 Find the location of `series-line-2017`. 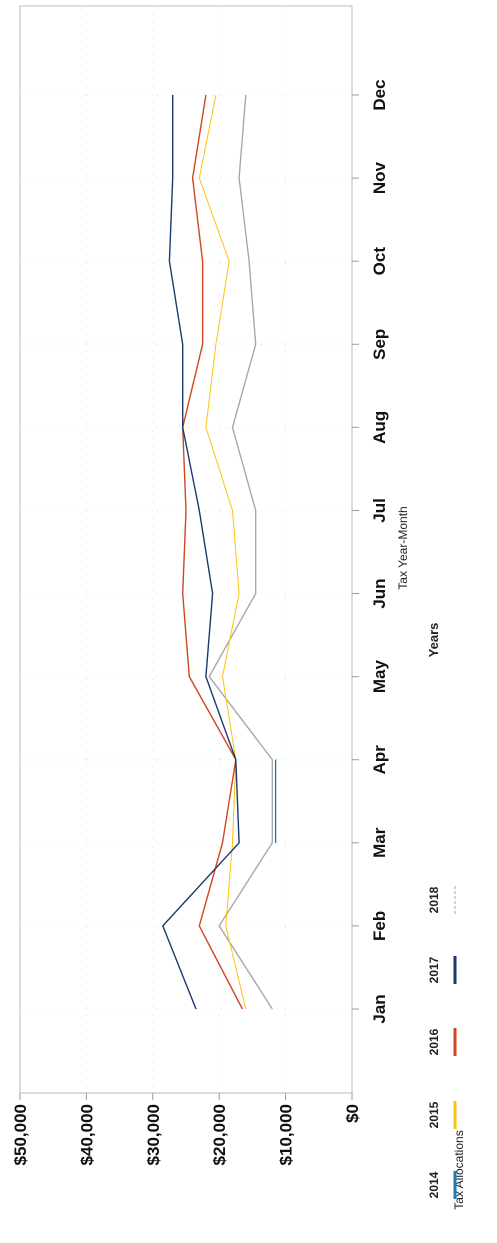

series-line-2017 is located at coordinates (201, 552).